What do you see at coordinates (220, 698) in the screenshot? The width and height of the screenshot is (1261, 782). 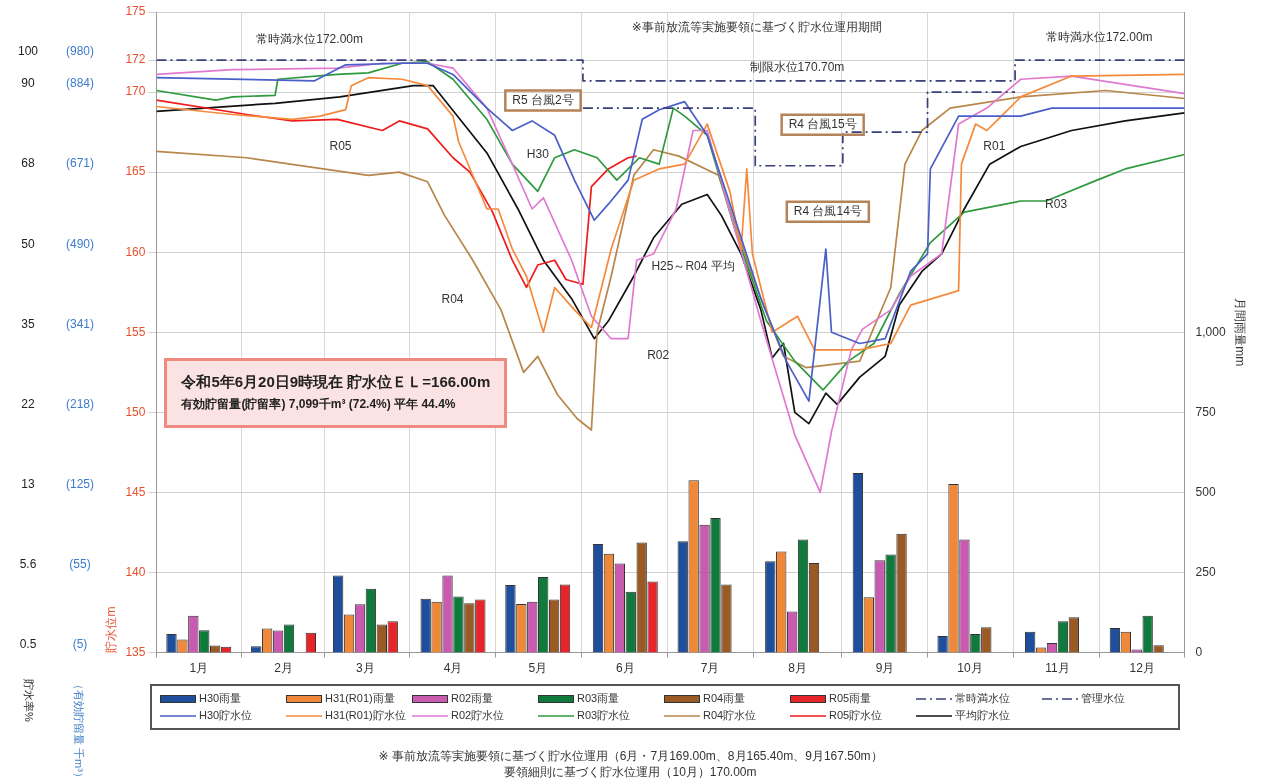 I see `legend-label: H30雨量` at bounding box center [220, 698].